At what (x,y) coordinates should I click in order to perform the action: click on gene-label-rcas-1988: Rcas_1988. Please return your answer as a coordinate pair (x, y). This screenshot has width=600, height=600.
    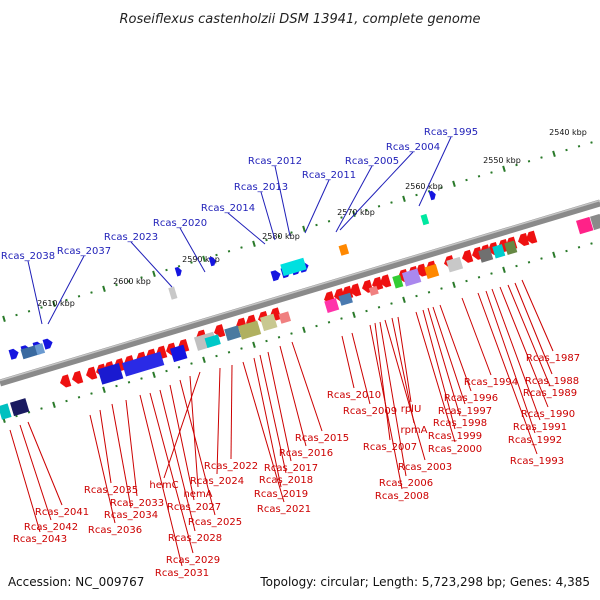
    Looking at the image, I should click on (552, 381).